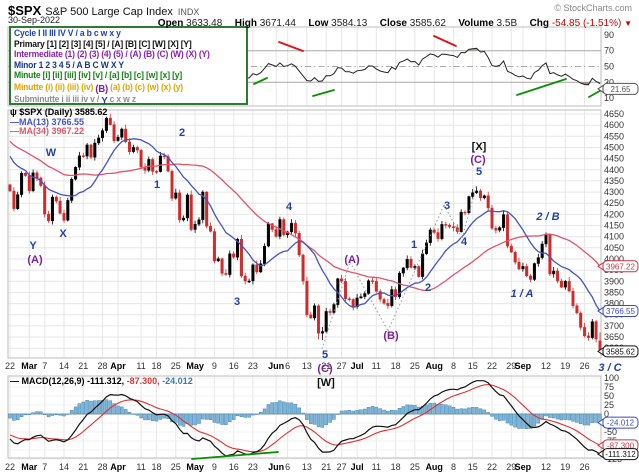 This screenshot has width=639, height=476. Describe the element at coordinates (34, 20) in the screenshot. I see `chart-date: 30-Sep-2022` at that location.